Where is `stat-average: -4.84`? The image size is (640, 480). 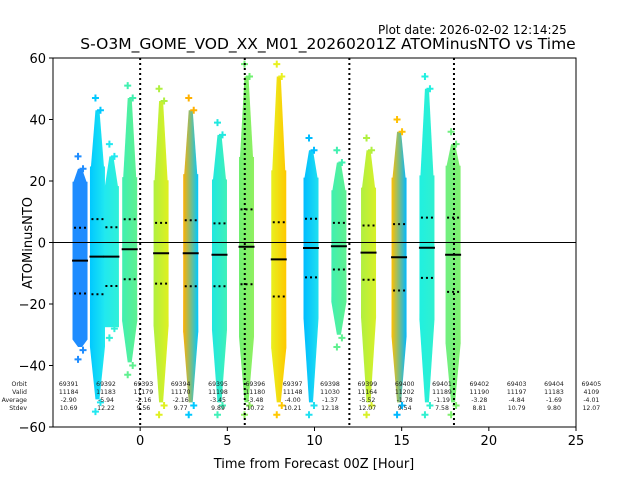 stat-average: -4.84 is located at coordinates (517, 400).